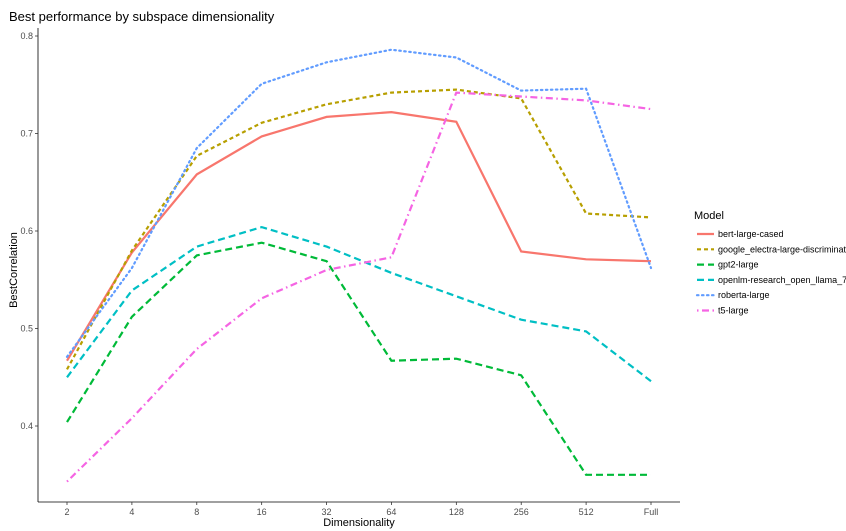  Describe the element at coordinates (456, 512) in the screenshot. I see `x-tick-label: 128` at that location.